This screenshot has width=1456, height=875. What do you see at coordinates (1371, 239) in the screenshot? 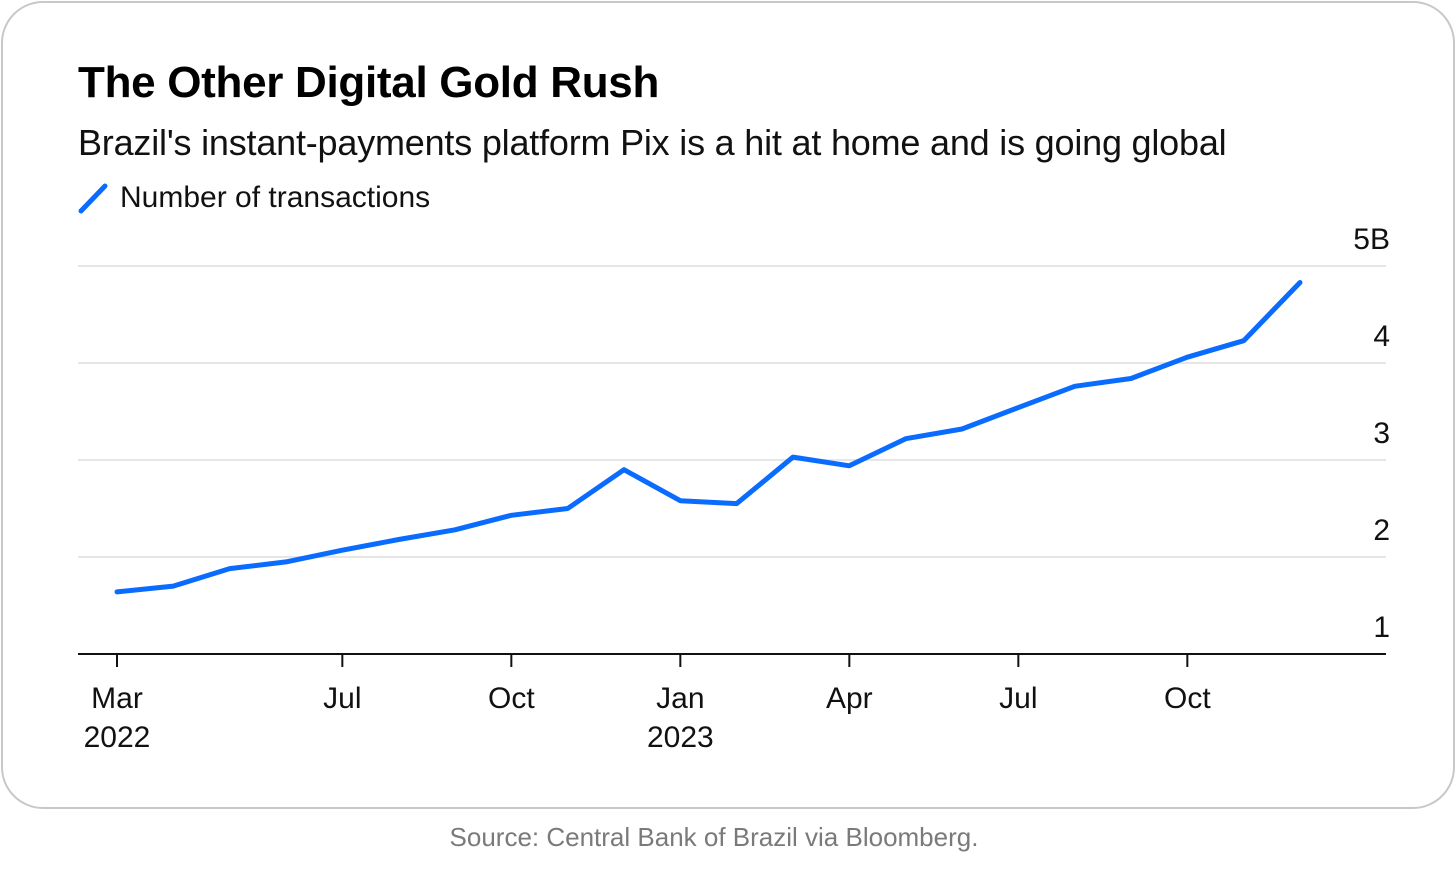
I see `y-tick-label: 5B` at bounding box center [1371, 239].